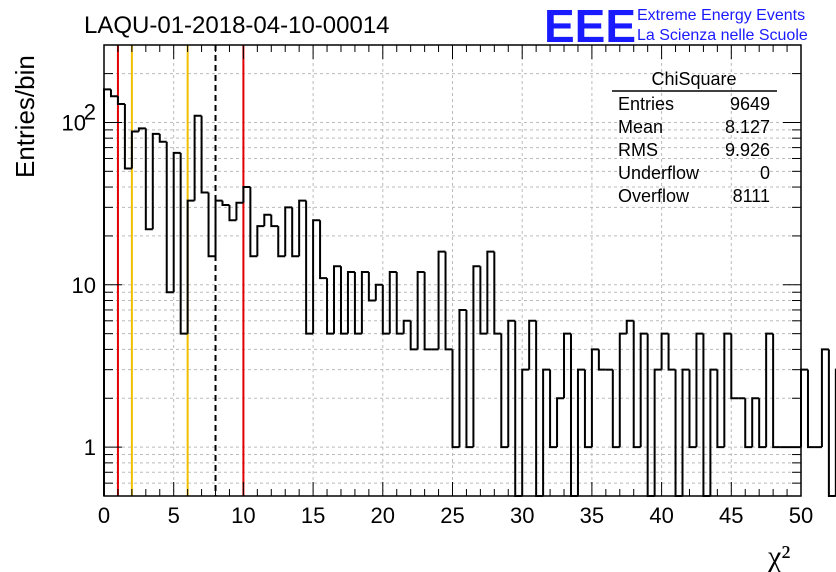  I want to click on x-axis-label: χ², so click(778, 556).